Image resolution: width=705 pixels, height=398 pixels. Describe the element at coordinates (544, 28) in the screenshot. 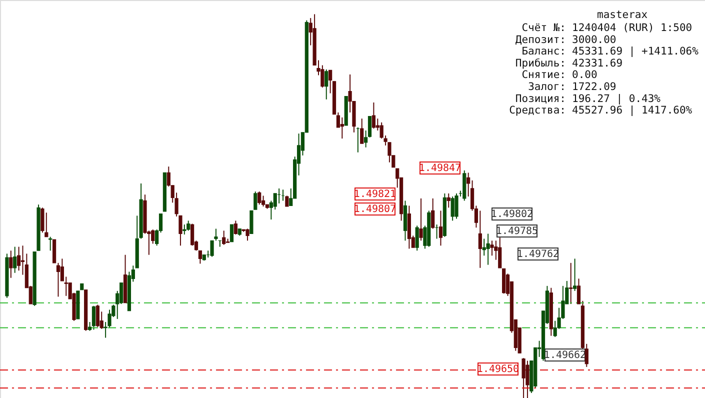

I see `annotation: Счёт №:` at that location.